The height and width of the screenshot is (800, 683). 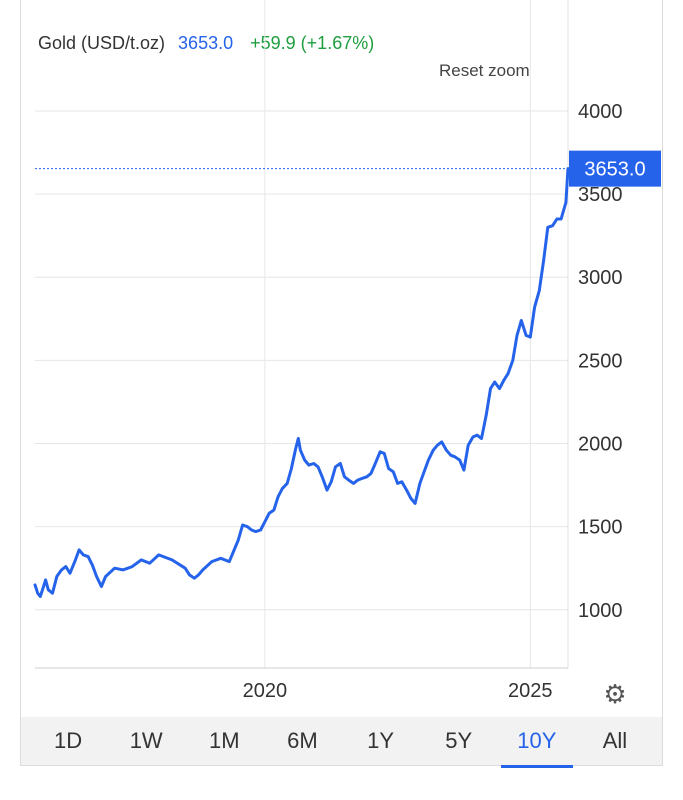 I want to click on last-value-label: 3653.0, so click(x=614, y=170).